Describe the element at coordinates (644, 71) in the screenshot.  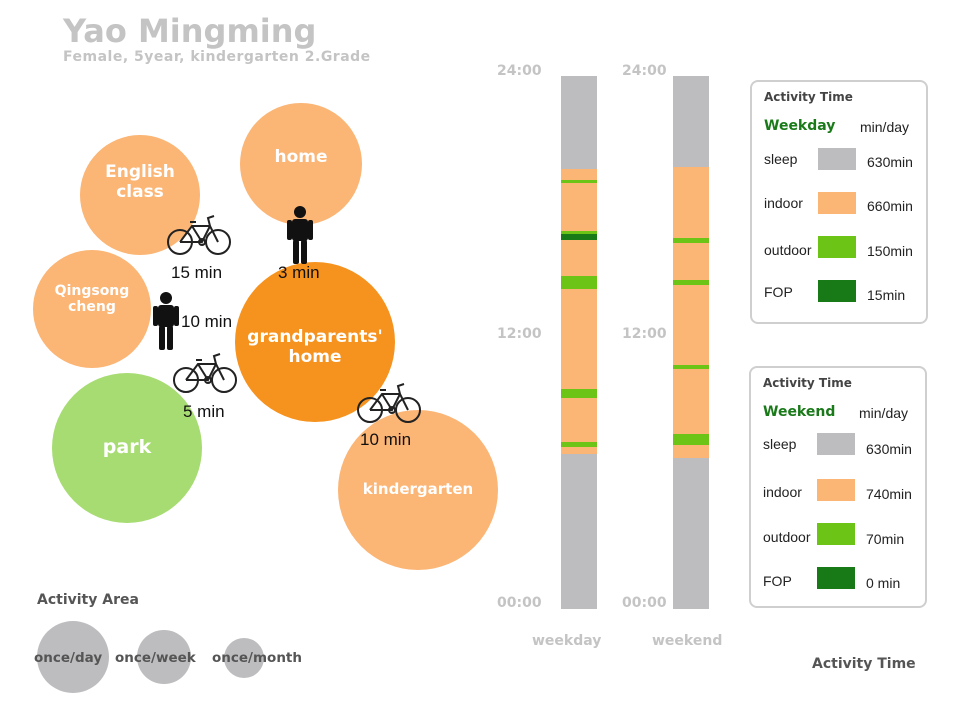
I see `axis-24-weekend: 24:00` at that location.